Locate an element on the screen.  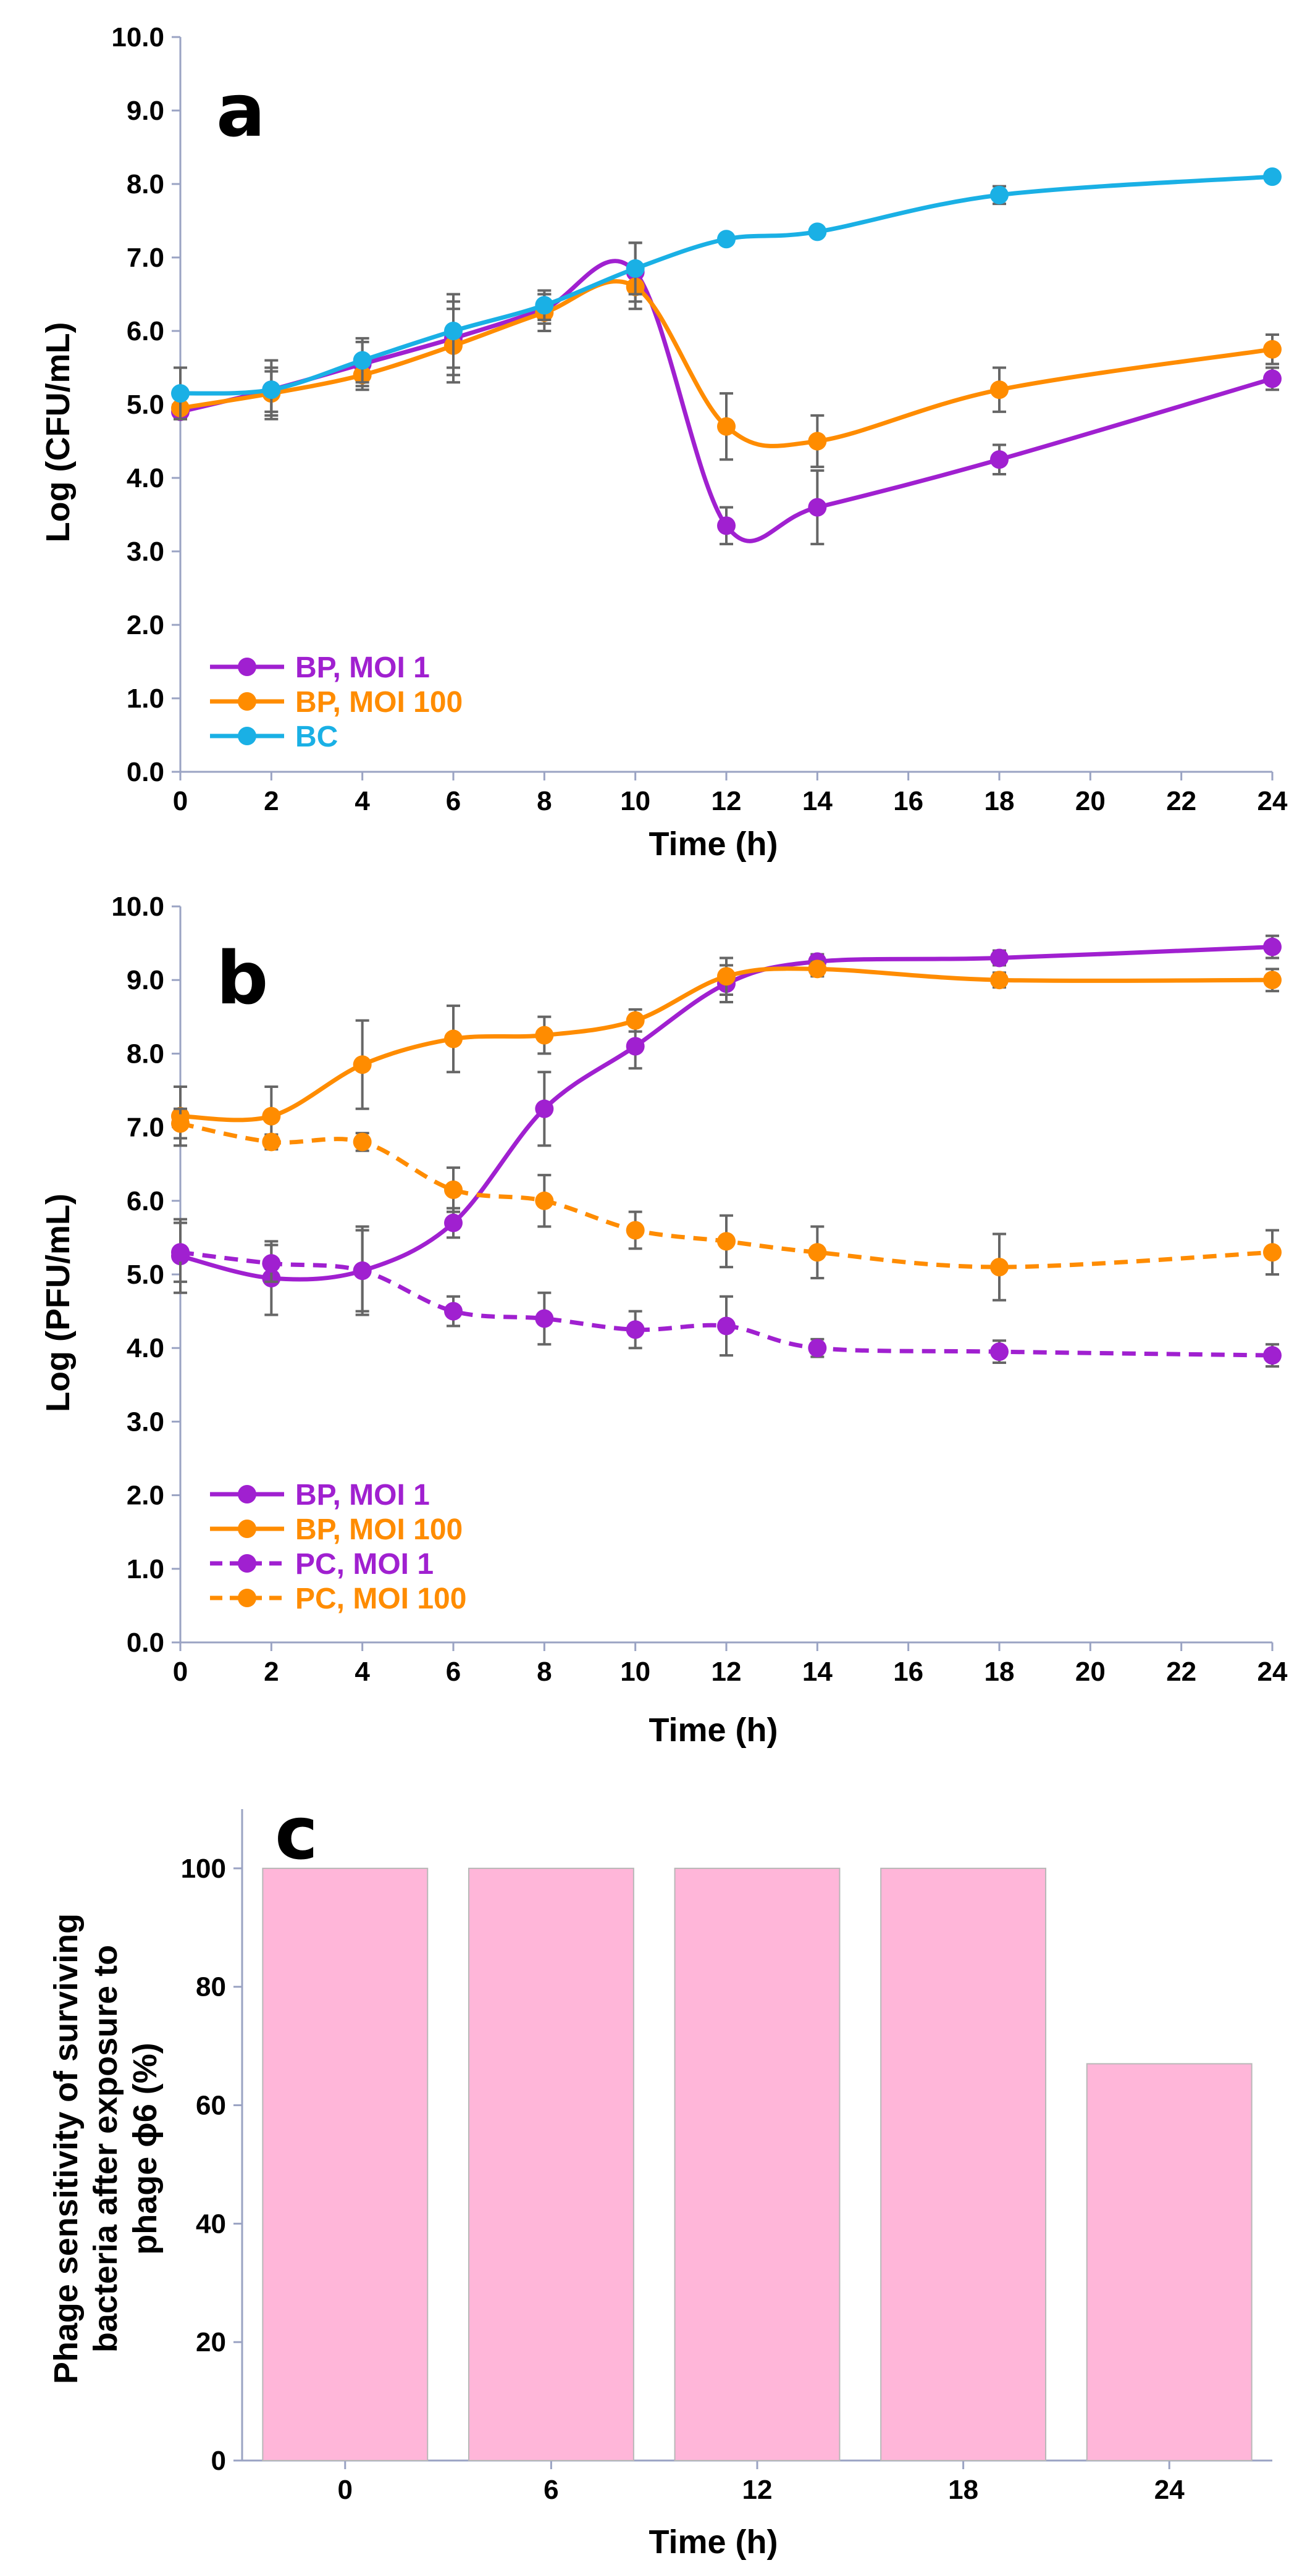
bar is located at coordinates (1169, 2262).